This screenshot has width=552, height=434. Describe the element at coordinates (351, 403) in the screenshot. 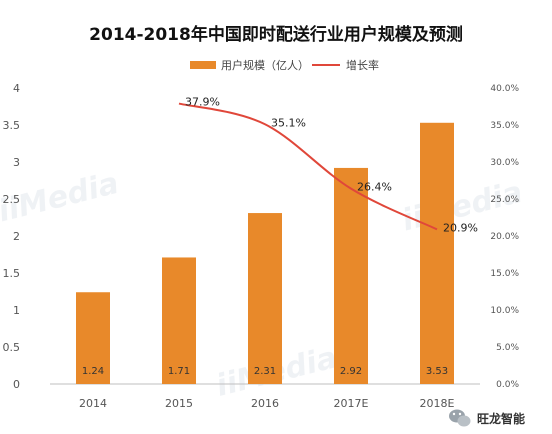

I see `x-tick-label: 2017E` at that location.